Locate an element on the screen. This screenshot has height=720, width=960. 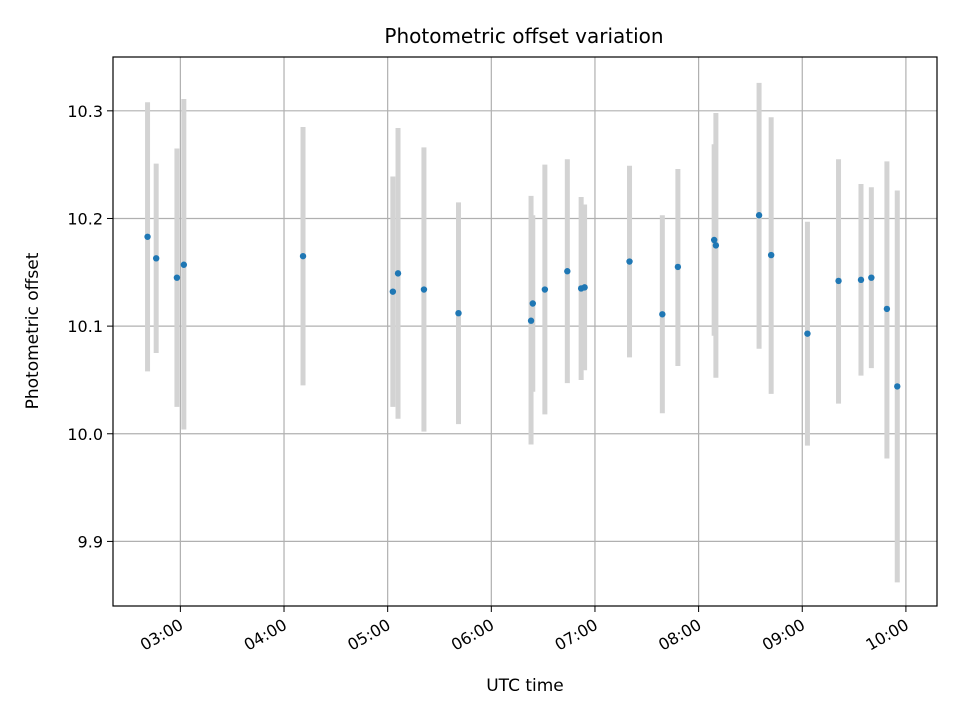
y-tick-label: 10.3 is located at coordinates (85, 111).